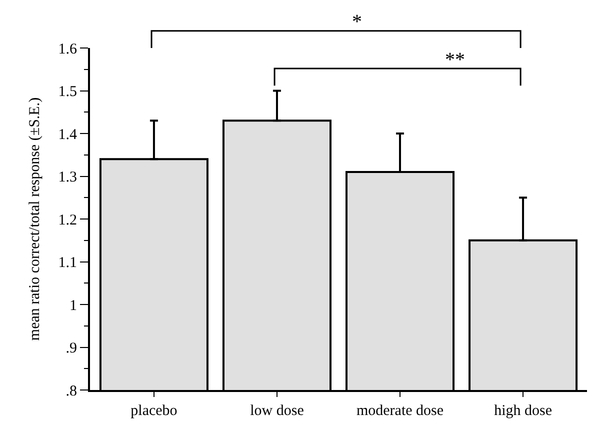 The height and width of the screenshot is (427, 595). What do you see at coordinates (523, 411) in the screenshot?
I see `x-tick-label: high dose` at bounding box center [523, 411].